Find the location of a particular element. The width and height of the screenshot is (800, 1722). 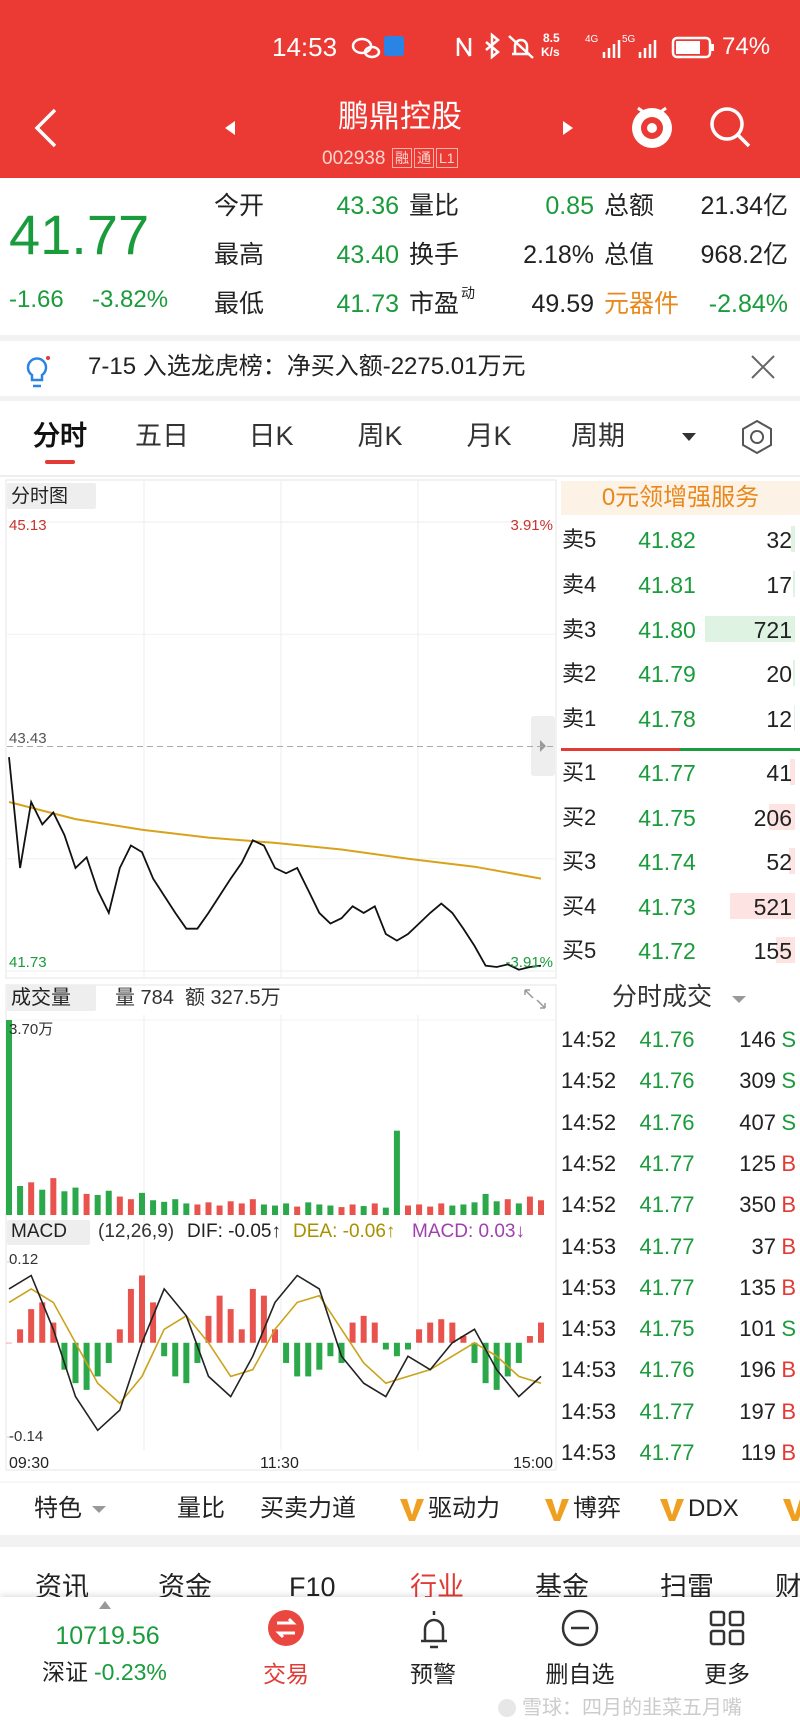

book-label: 买5 is located at coordinates (579, 950).